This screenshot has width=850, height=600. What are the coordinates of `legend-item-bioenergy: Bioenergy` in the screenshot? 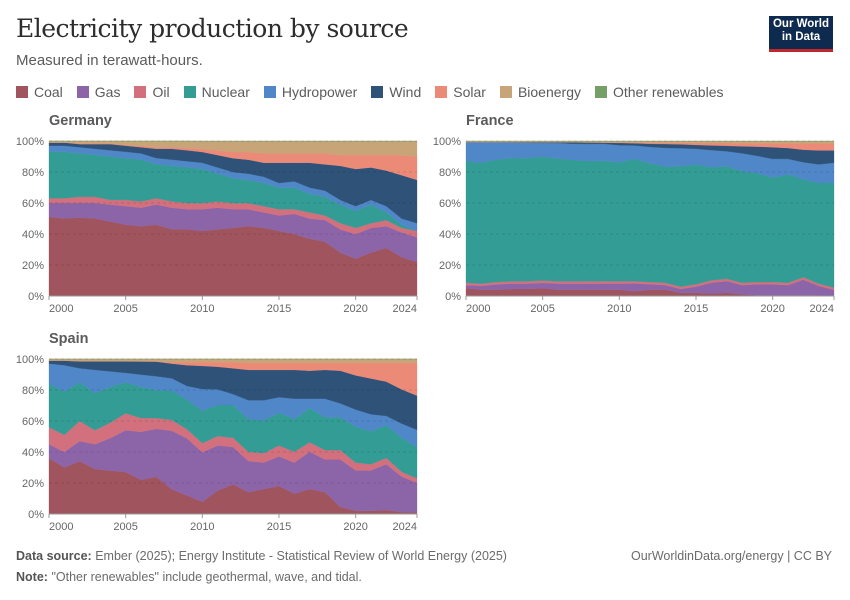 It's located at (540, 92).